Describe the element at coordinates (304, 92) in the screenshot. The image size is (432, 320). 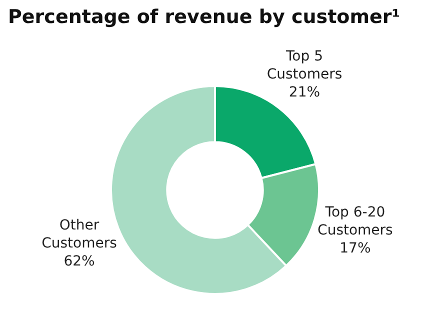
I see `data-label: 21%` at that location.